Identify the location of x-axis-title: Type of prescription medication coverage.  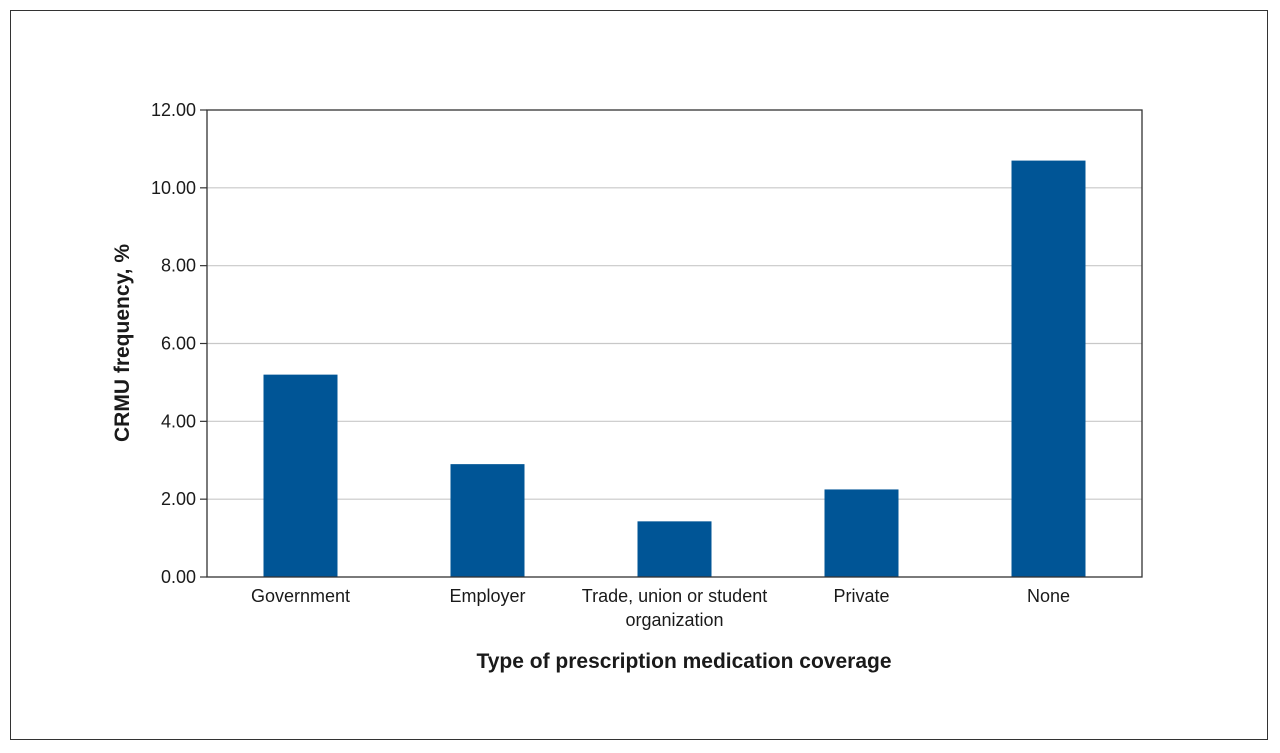
(683, 661).